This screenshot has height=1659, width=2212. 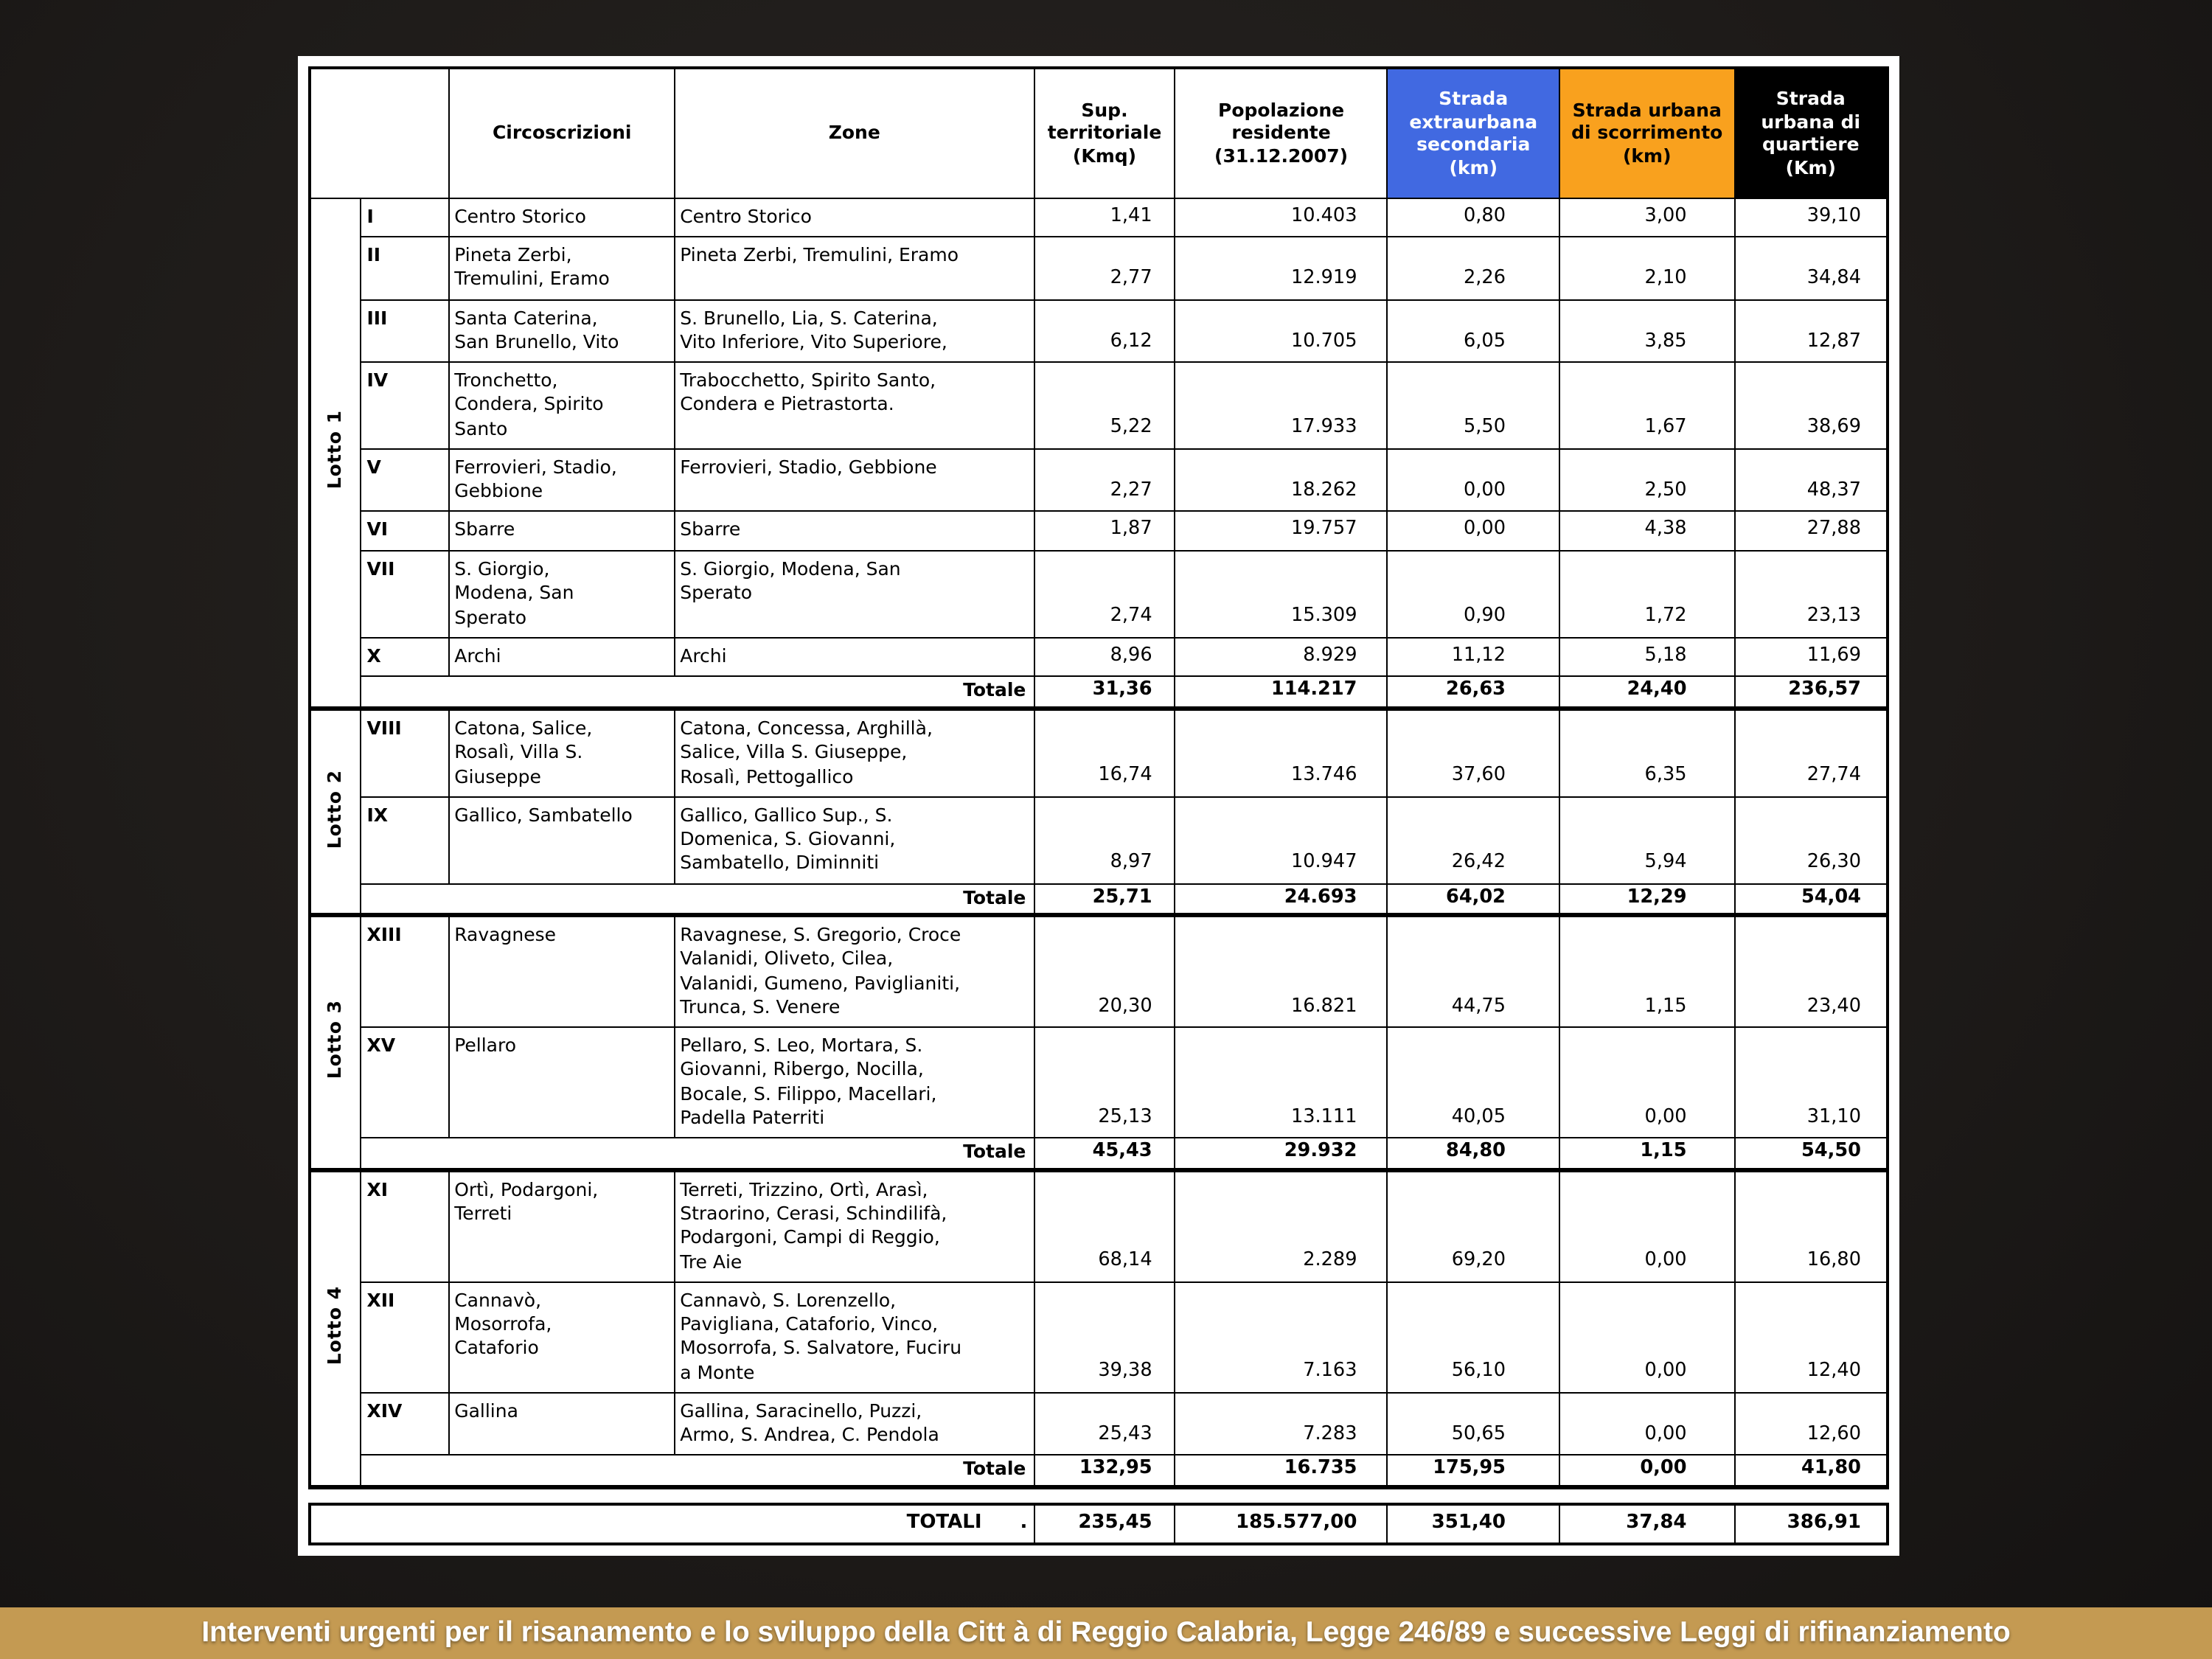 I want to click on grand-total-label: TOTALI, so click(x=944, y=1522).